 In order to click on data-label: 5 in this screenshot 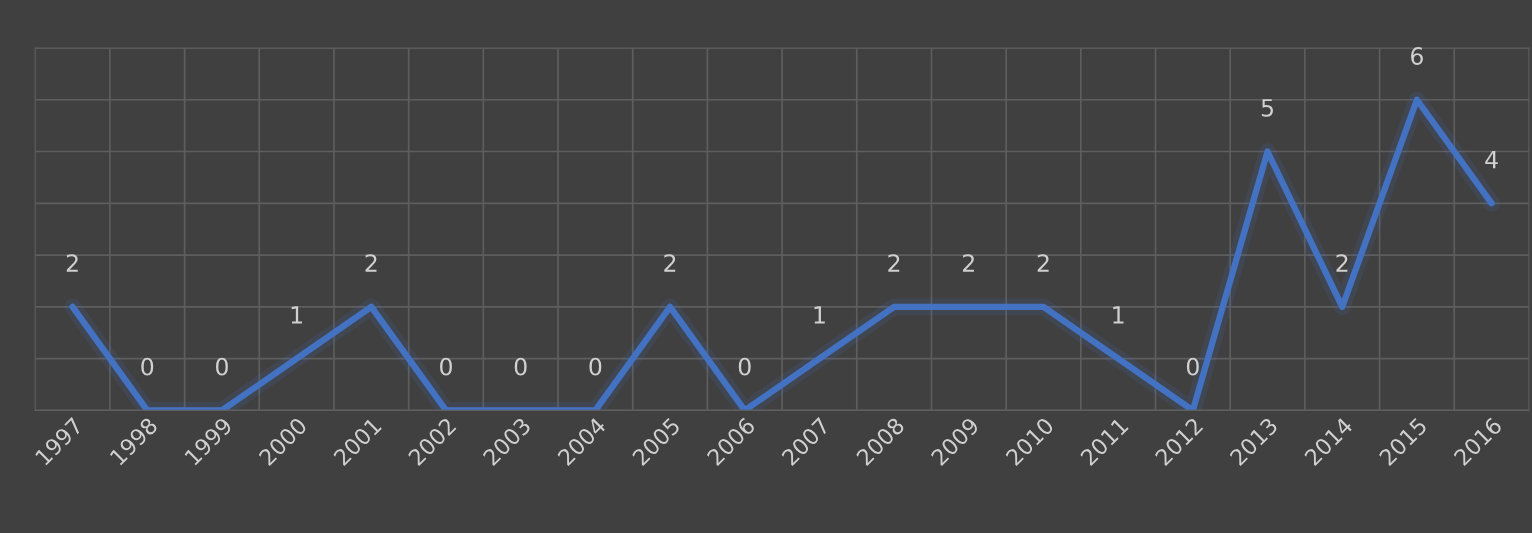, I will do `click(1267, 108)`.